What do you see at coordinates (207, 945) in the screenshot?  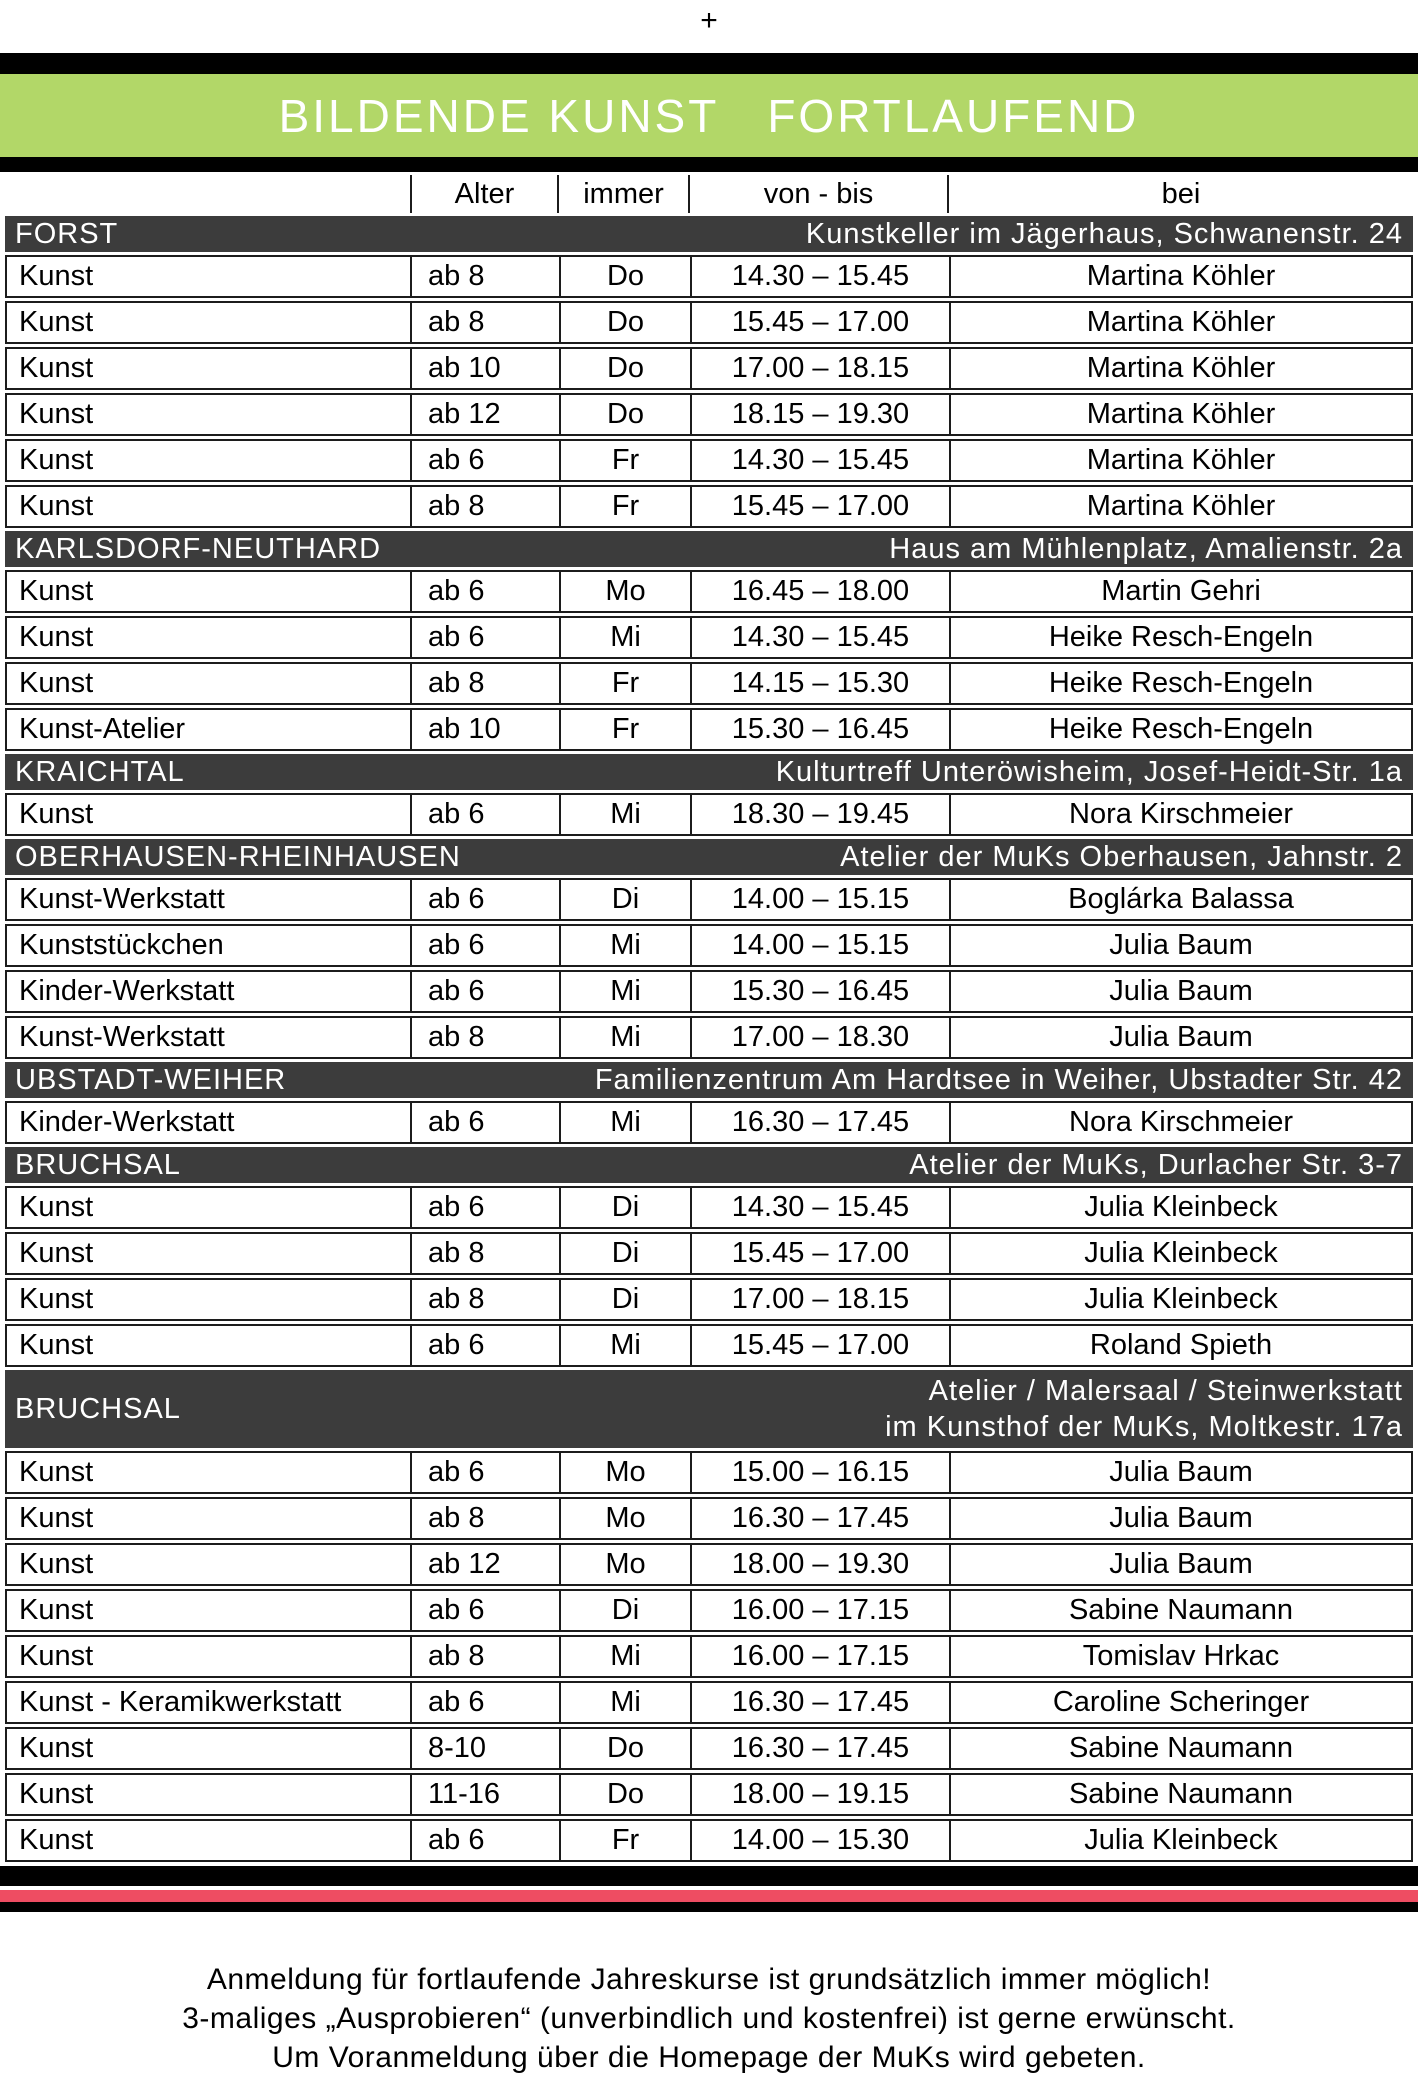 I see `cell-course: Kunststückchen` at bounding box center [207, 945].